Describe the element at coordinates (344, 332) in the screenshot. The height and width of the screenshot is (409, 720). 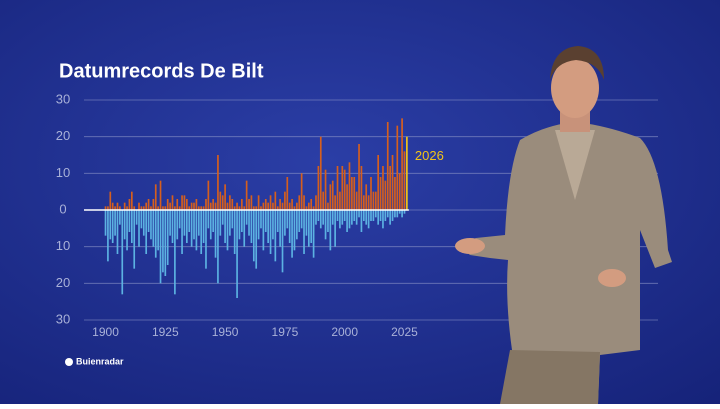
I see `x-tick-label: 2000` at that location.